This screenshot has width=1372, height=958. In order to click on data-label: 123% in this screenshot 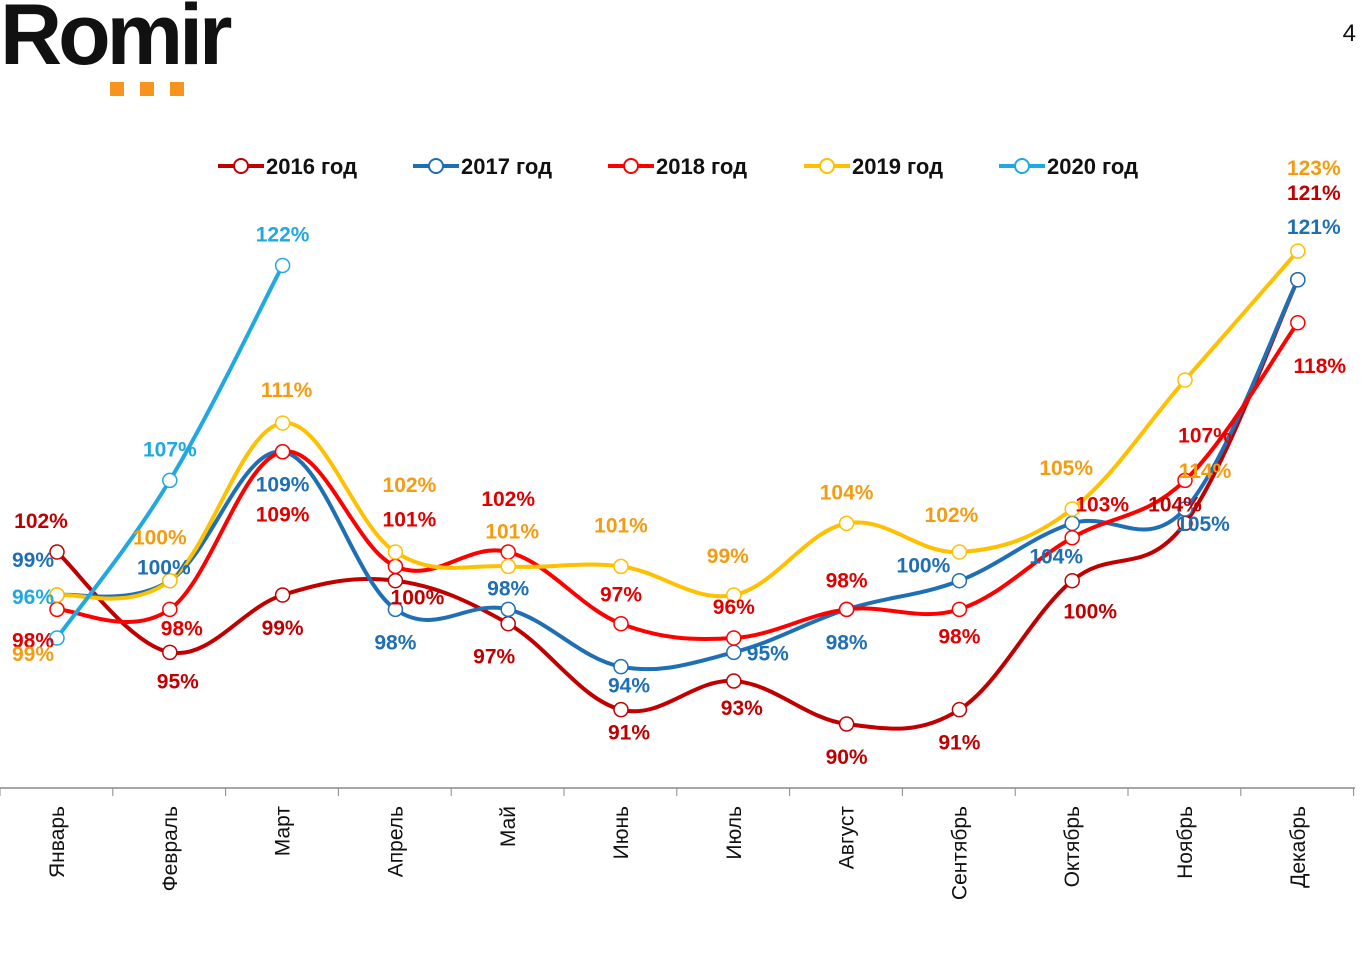, I will do `click(1314, 168)`.